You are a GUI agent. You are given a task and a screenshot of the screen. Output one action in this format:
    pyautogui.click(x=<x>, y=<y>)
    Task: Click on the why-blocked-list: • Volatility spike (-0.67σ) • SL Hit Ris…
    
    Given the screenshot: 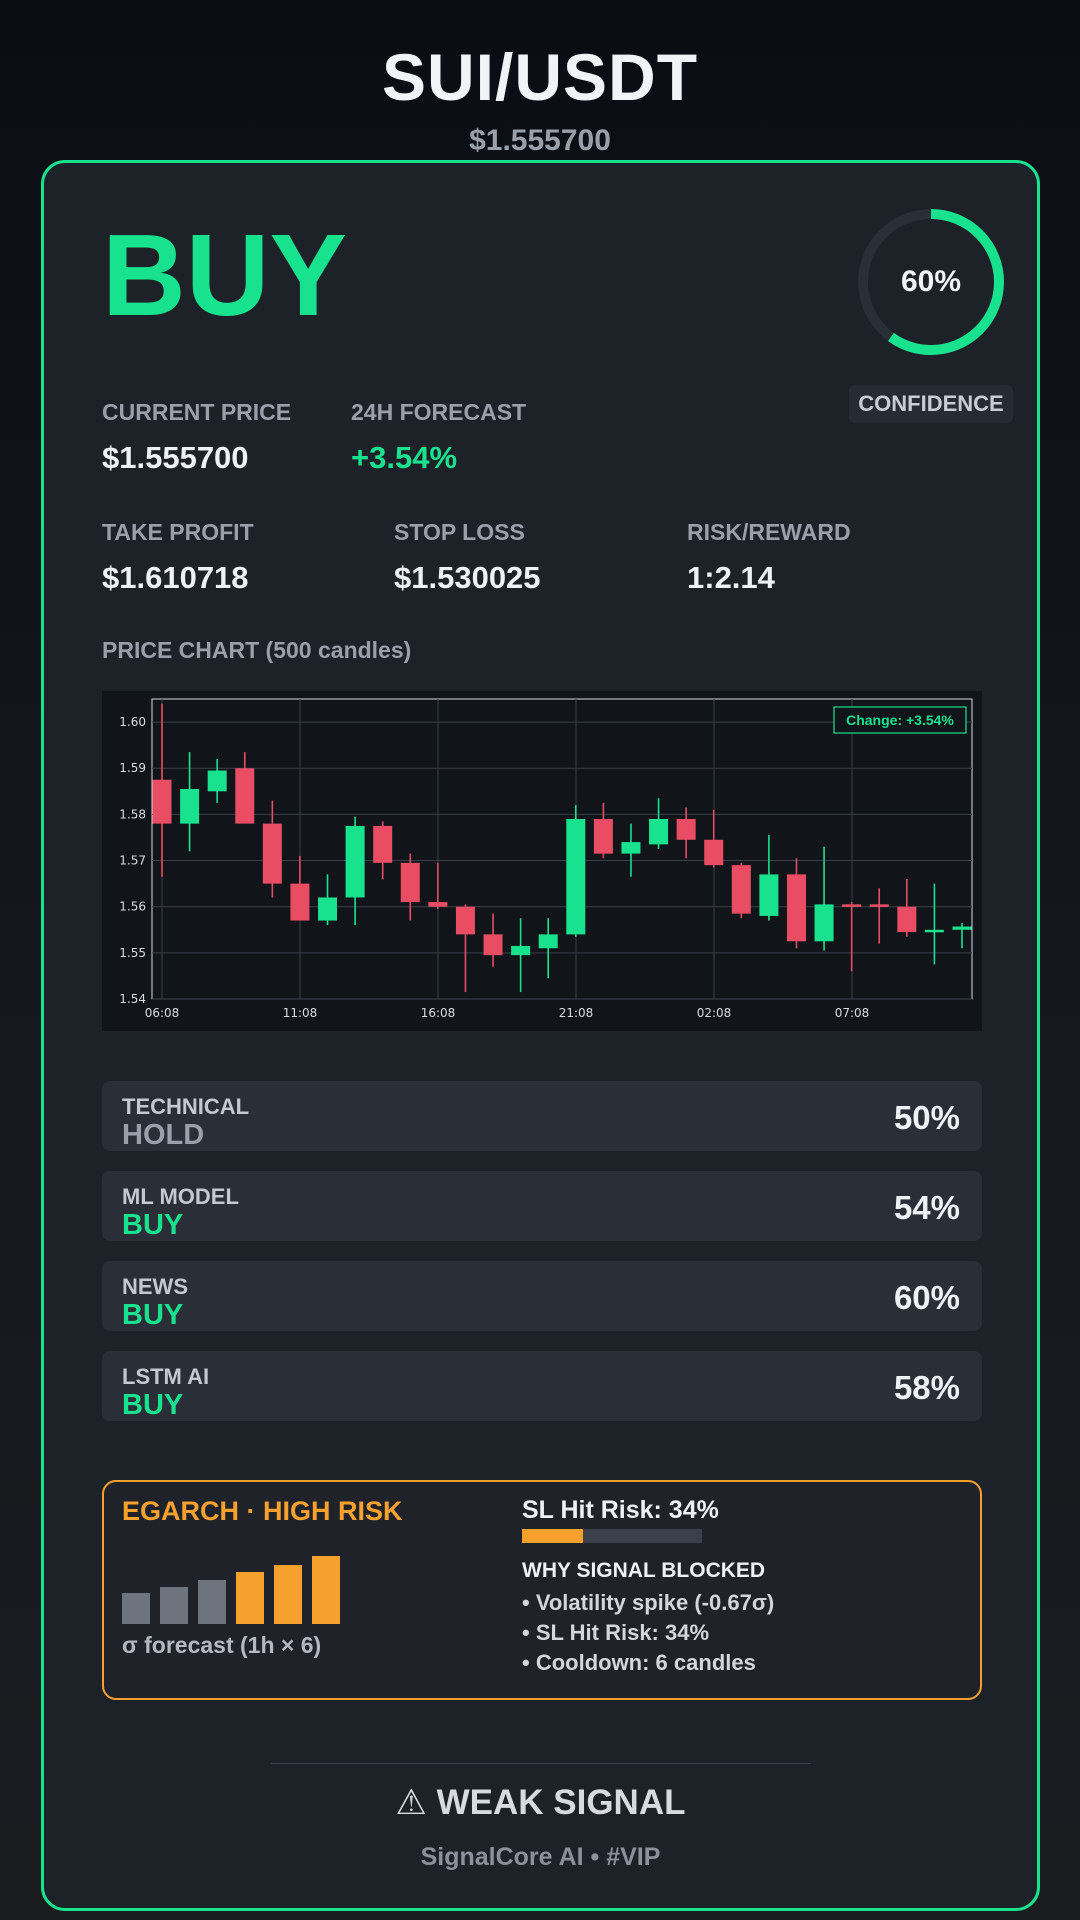 What is the action you would take?
    pyautogui.click(x=648, y=1633)
    